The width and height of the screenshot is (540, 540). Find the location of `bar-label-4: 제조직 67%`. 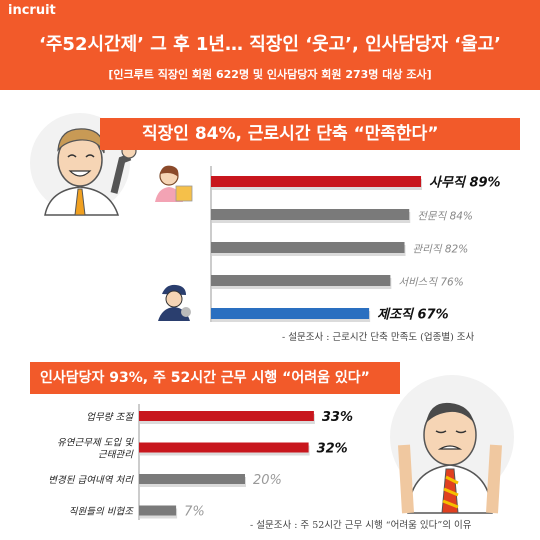

bar-label-4: 제조직 67% is located at coordinates (413, 315).